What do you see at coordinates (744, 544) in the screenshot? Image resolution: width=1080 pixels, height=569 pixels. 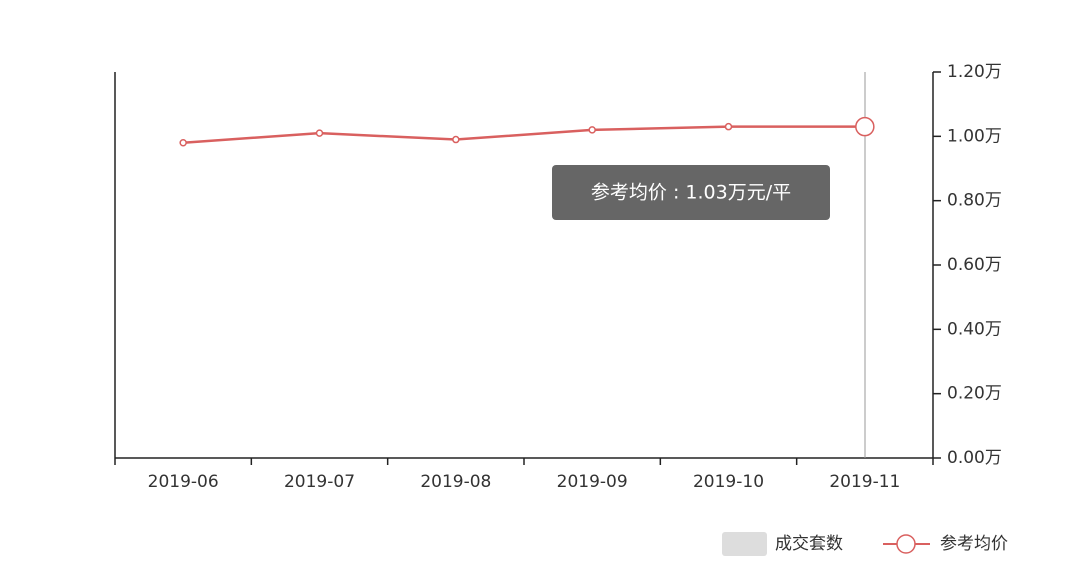 I see `legend-swatch` at bounding box center [744, 544].